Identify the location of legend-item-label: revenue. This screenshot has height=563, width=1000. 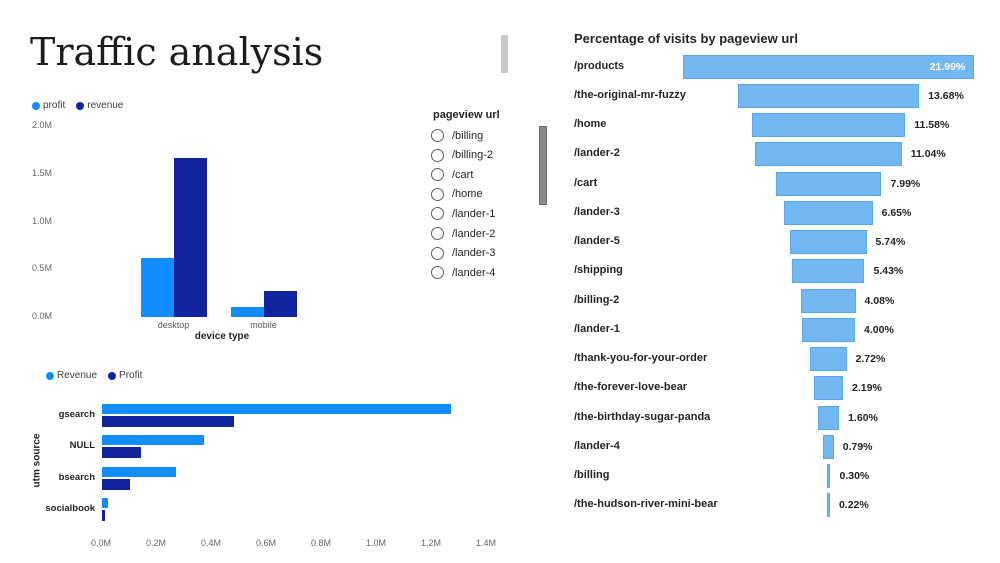
(105, 105).